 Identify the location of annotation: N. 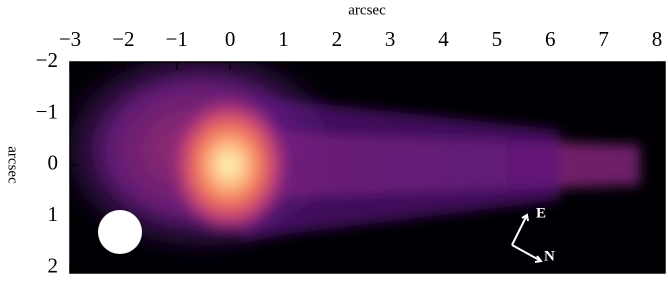
(549, 256).